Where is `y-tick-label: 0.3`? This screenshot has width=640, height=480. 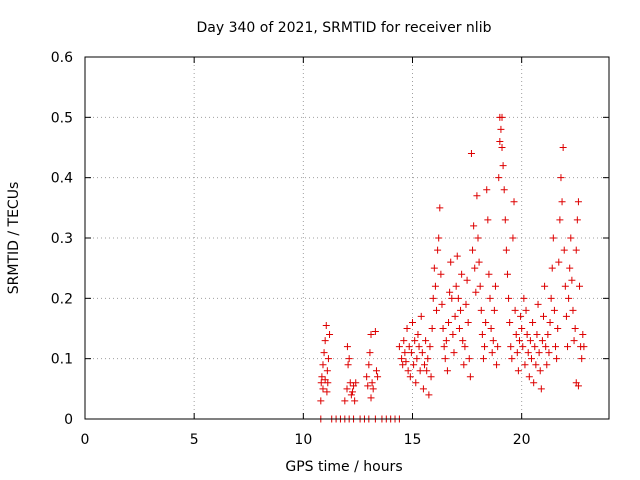 y-tick-label: 0.3 is located at coordinates (62, 239).